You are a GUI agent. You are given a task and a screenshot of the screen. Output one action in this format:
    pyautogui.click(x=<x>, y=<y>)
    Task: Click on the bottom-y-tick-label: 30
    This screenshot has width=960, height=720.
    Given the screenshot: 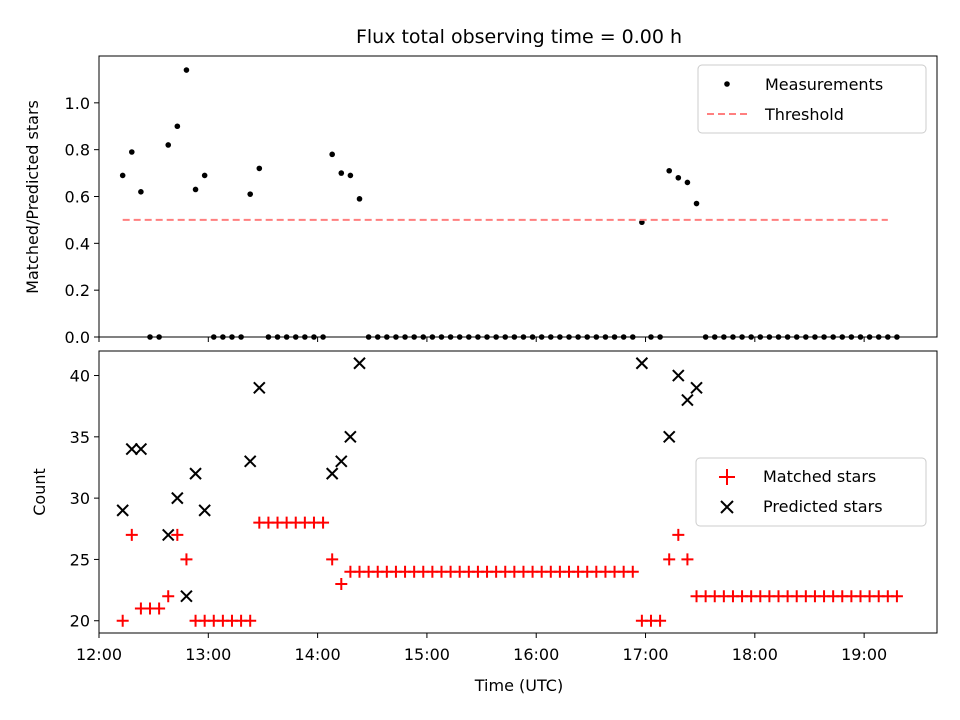 What is the action you would take?
    pyautogui.click(x=80, y=498)
    